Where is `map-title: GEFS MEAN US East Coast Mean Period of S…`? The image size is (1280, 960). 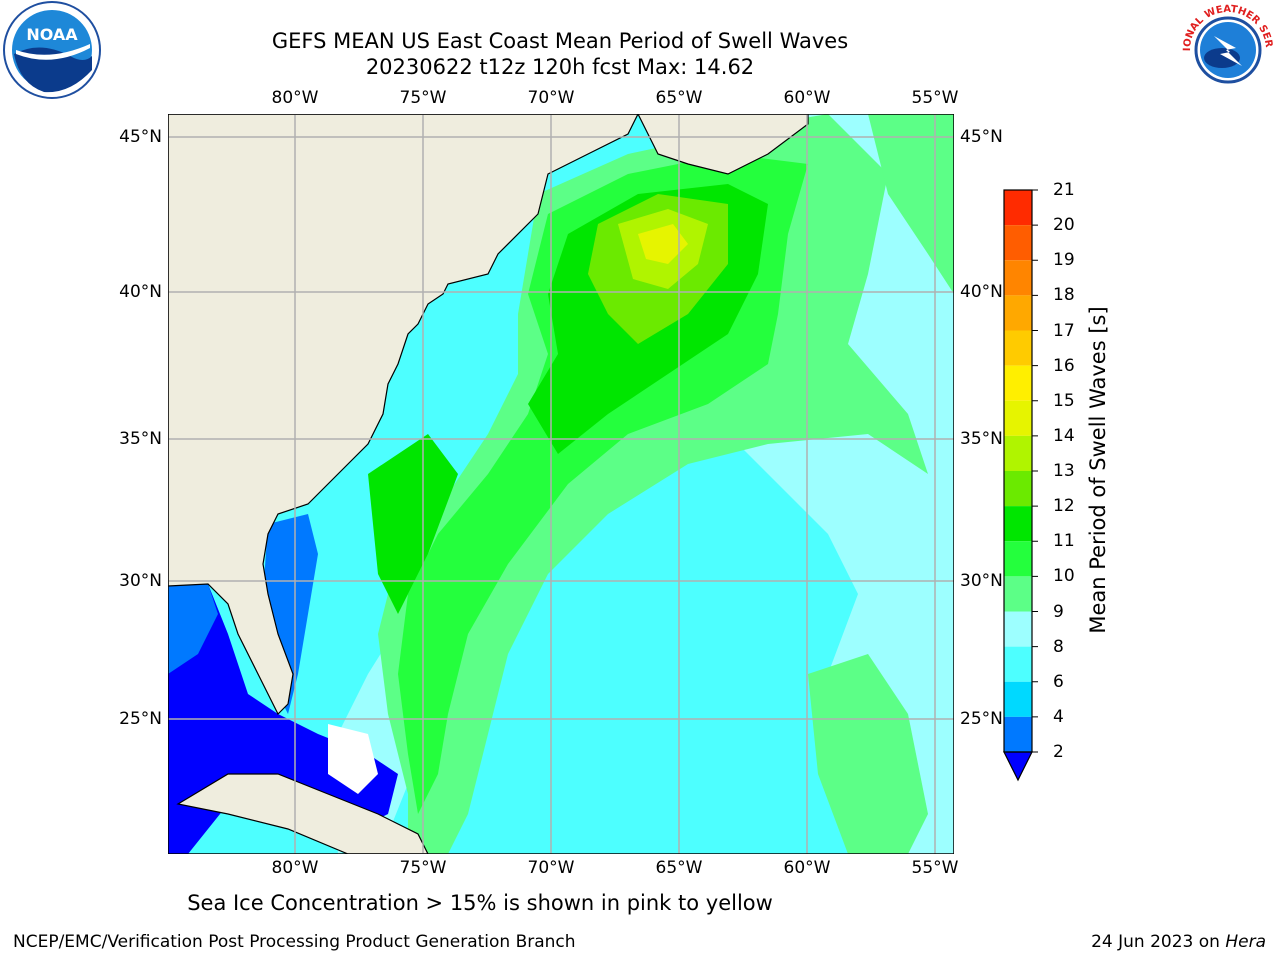 map-title: GEFS MEAN US East Coast Mean Period of S… is located at coordinates (560, 41).